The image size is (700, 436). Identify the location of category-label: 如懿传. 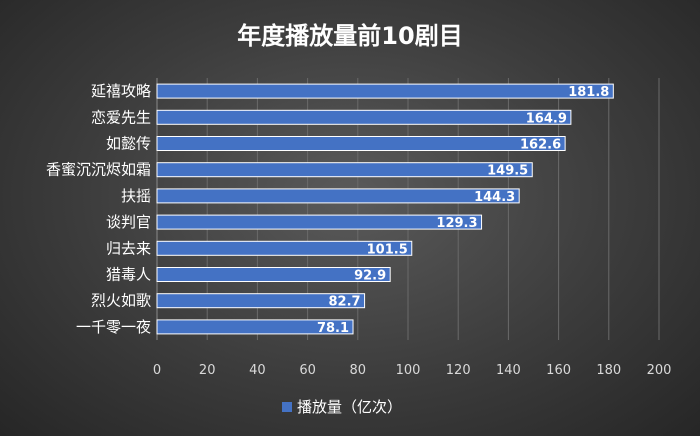
(128, 144).